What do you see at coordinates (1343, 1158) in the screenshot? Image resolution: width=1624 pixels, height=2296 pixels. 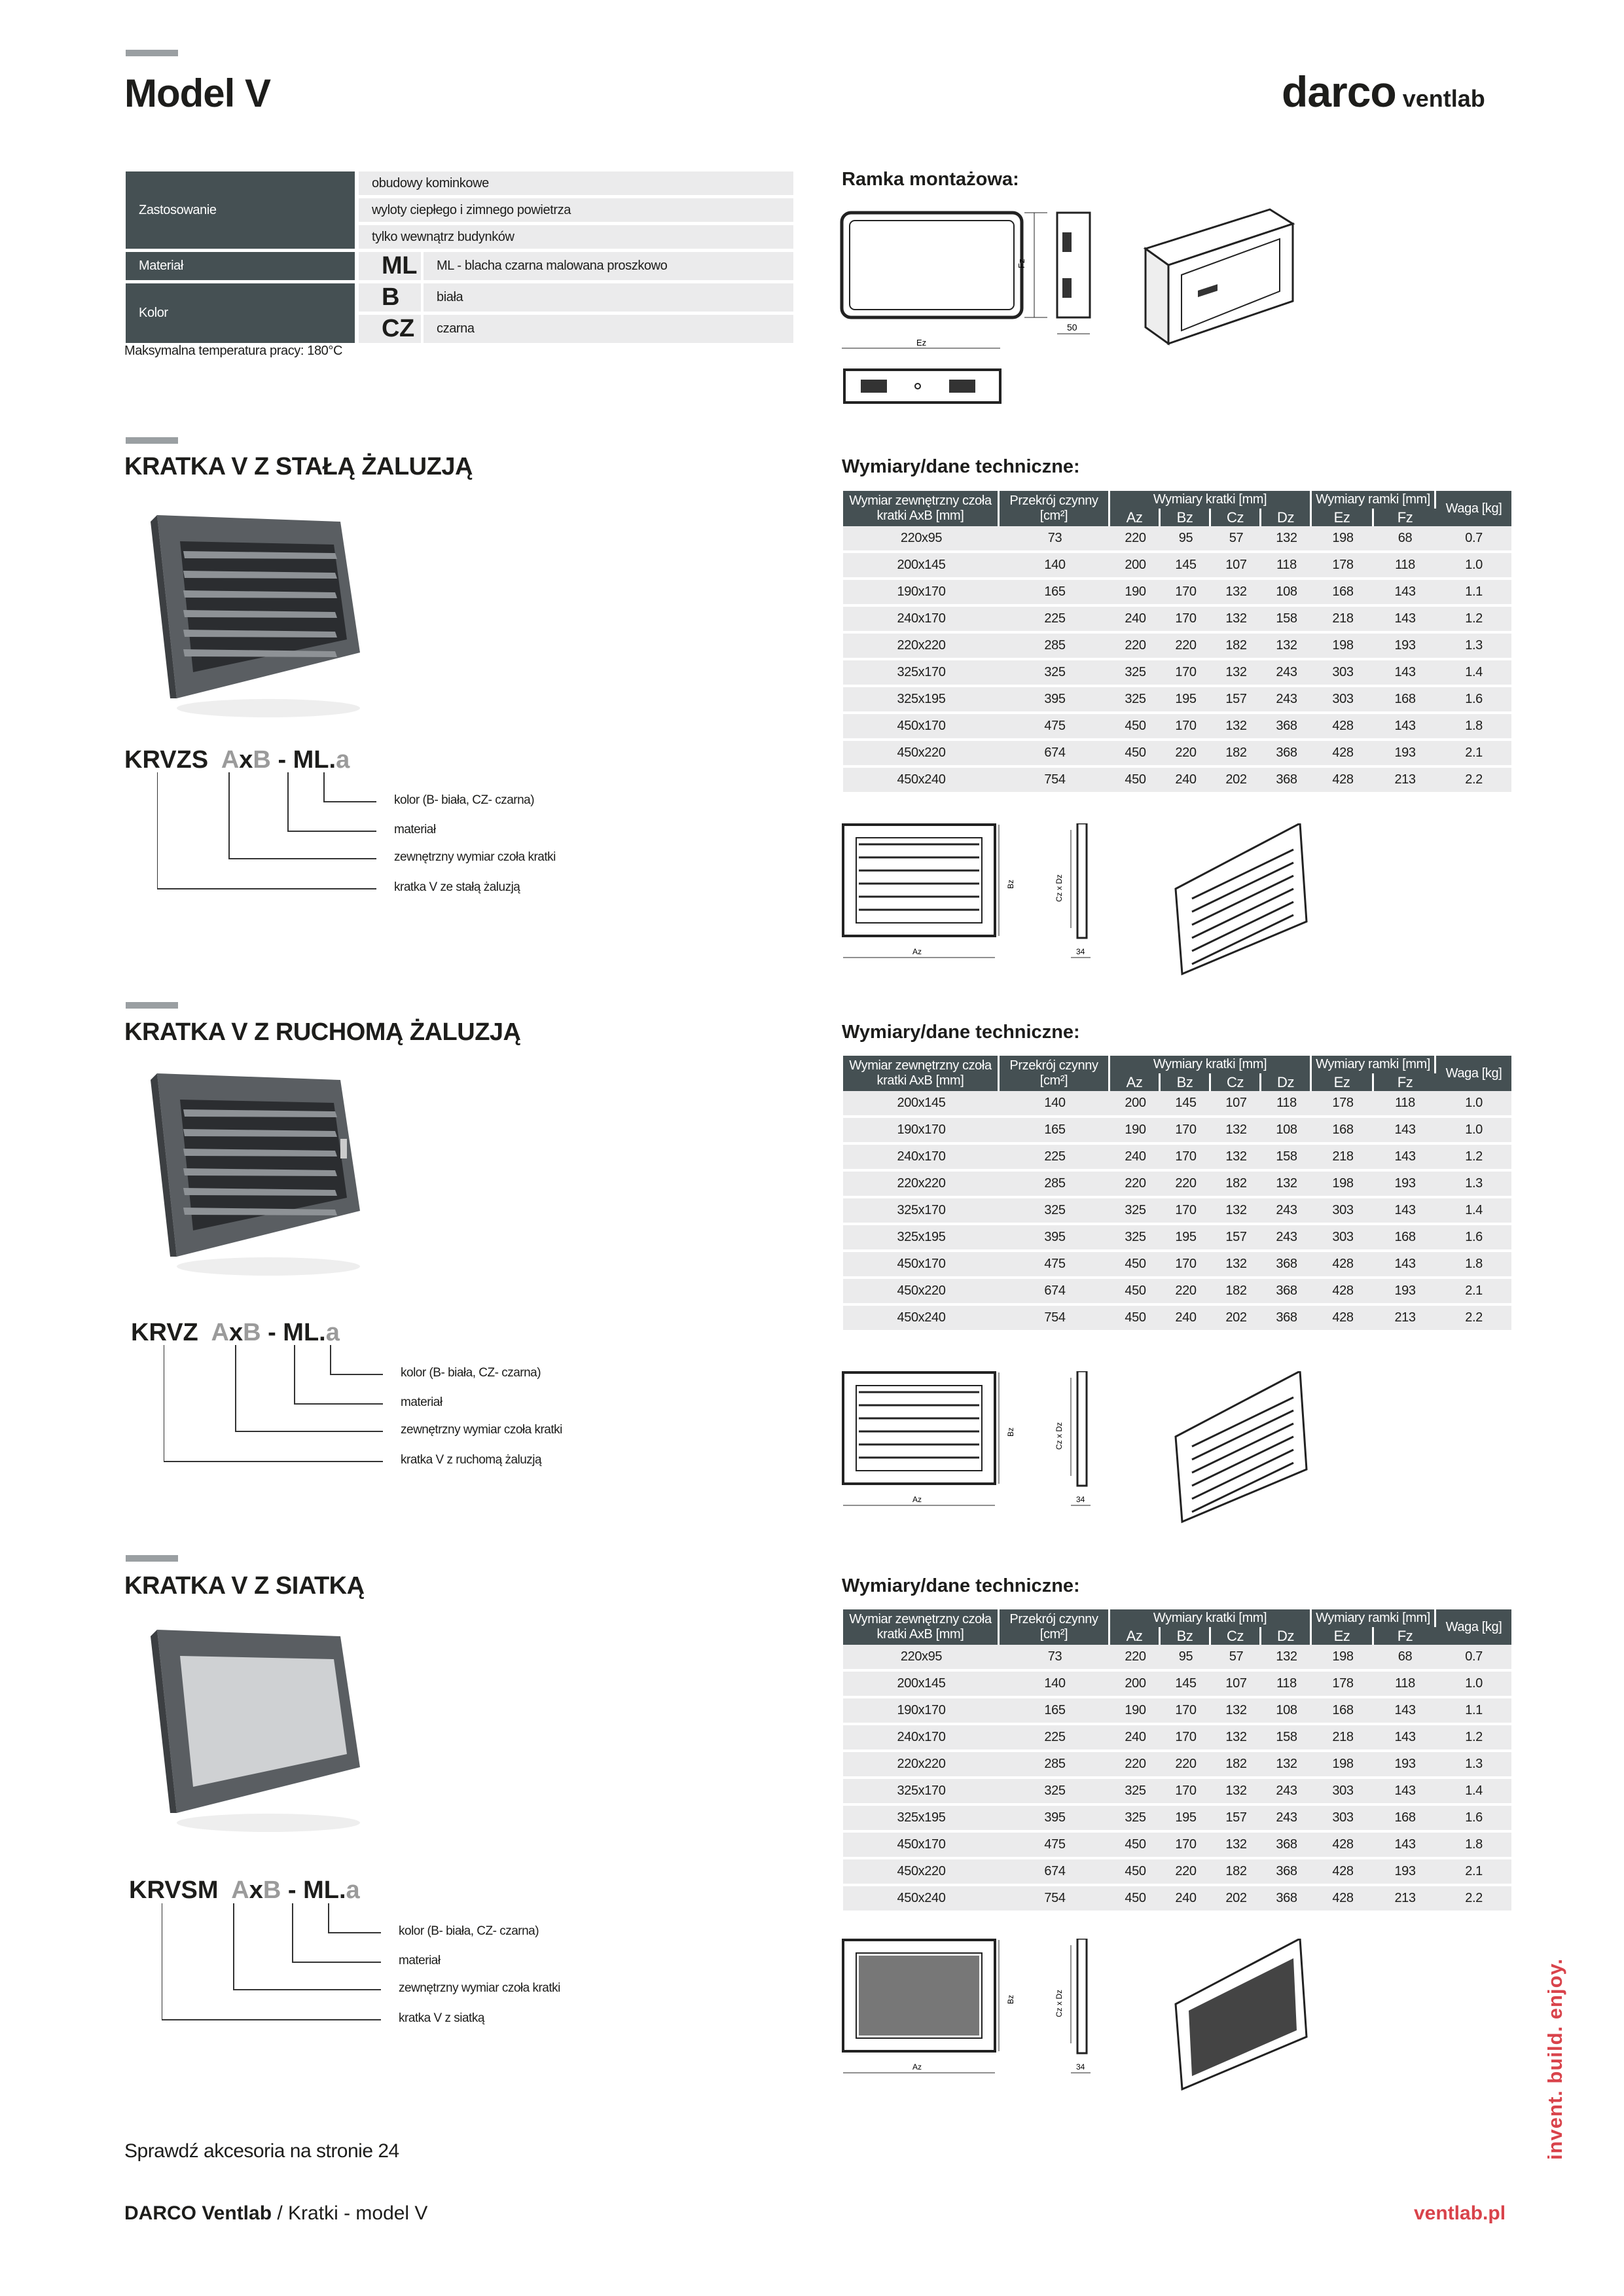 I see `table-cell: 218` at bounding box center [1343, 1158].